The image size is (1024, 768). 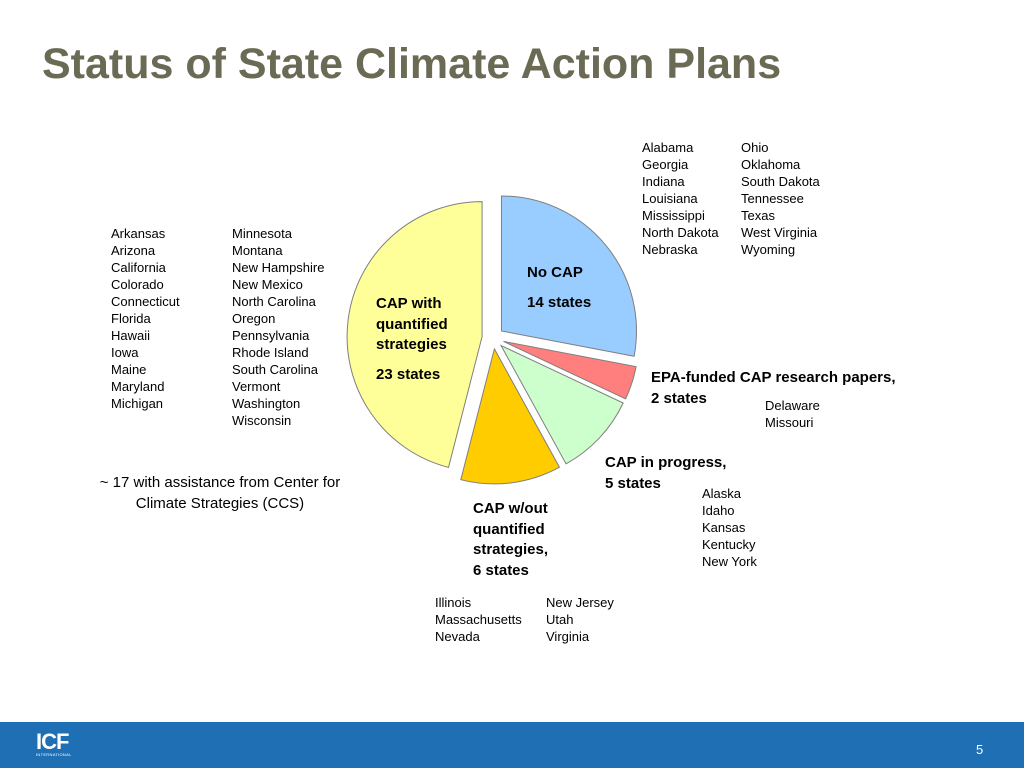 What do you see at coordinates (275, 369) in the screenshot?
I see `state-name: South Carolina` at bounding box center [275, 369].